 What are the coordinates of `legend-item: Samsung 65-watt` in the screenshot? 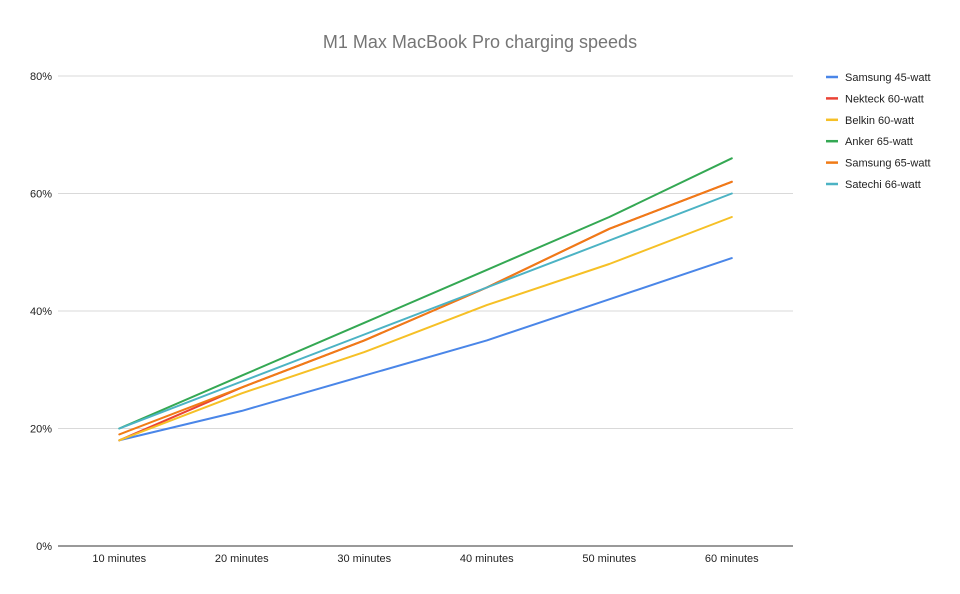 It's located at (878, 164).